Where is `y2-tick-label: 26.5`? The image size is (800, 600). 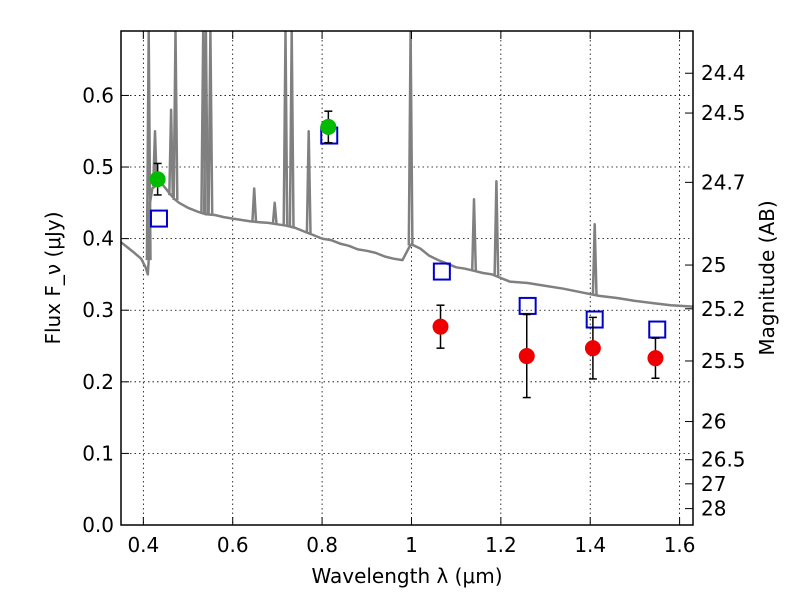 y2-tick-label: 26.5 is located at coordinates (723, 460).